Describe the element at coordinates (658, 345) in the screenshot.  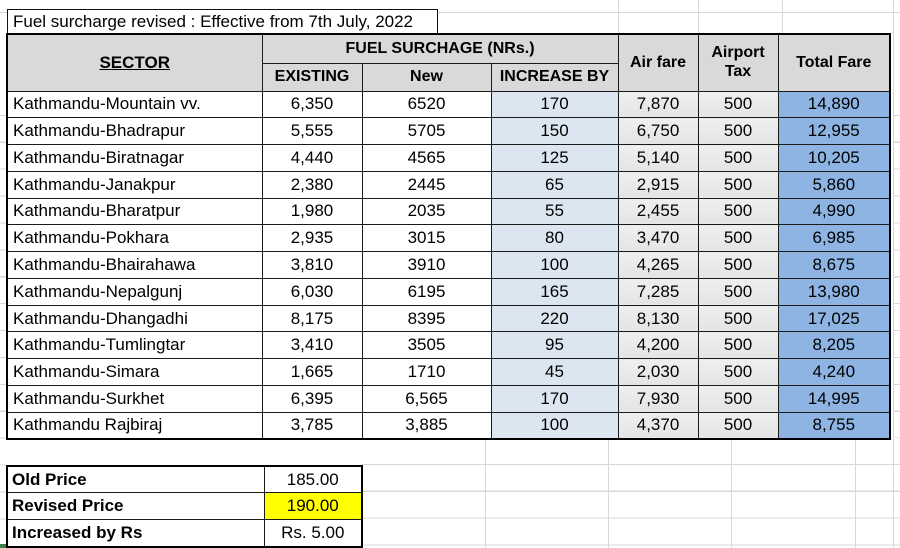
I see `air-fare-cell: 4,200` at that location.